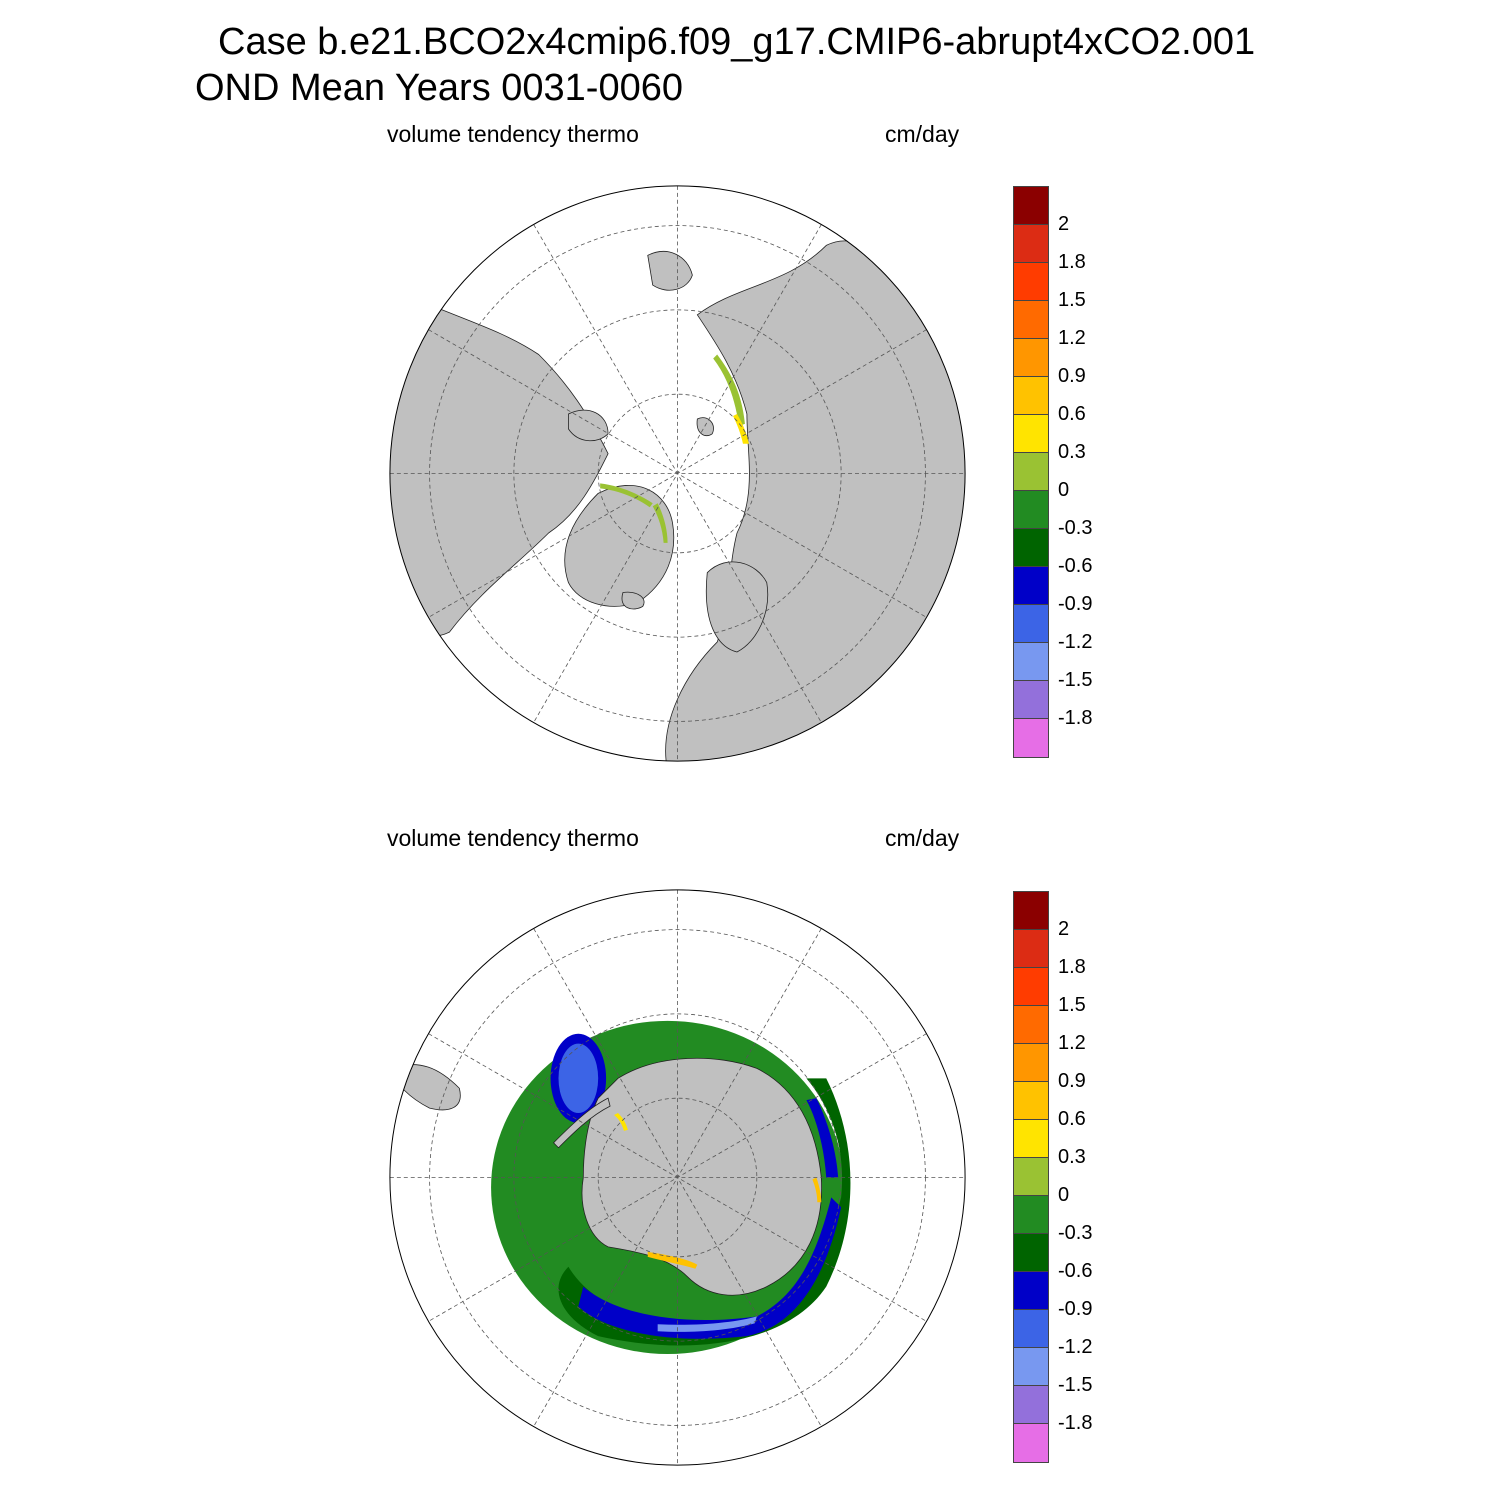  What do you see at coordinates (737, 607) in the screenshot?
I see `scandinavia-landmass` at bounding box center [737, 607].